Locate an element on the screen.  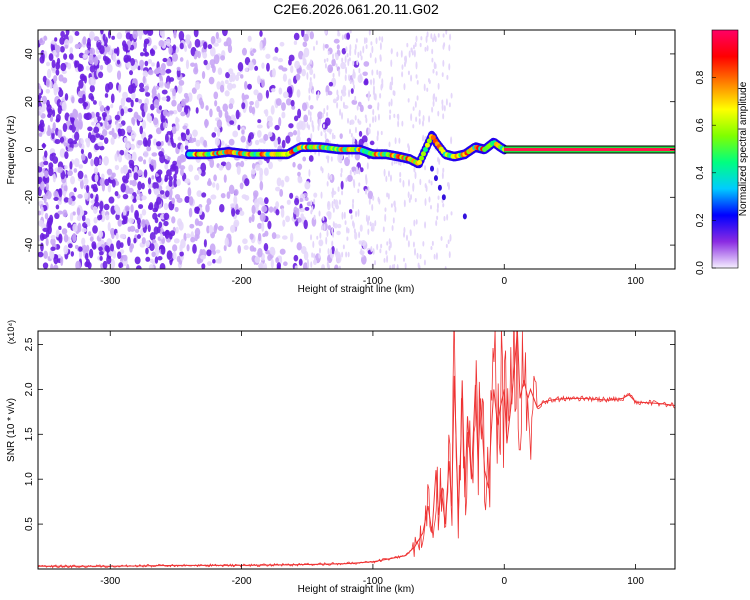
heatmap-ridge-cell is located at coordinates (427, 145).